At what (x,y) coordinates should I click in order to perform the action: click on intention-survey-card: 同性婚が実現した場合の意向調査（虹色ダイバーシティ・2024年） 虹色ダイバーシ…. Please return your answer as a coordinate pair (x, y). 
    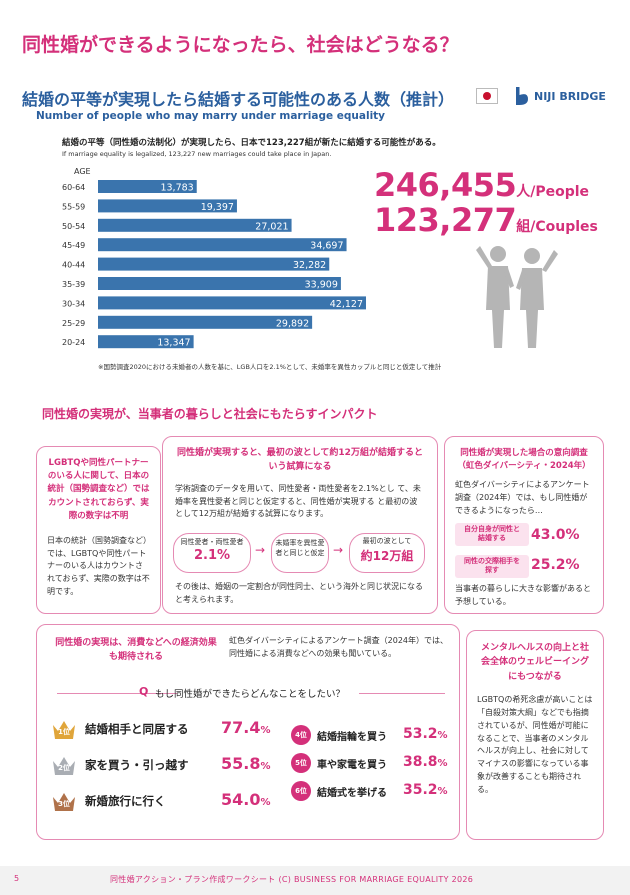
    Looking at the image, I should click on (524, 525).